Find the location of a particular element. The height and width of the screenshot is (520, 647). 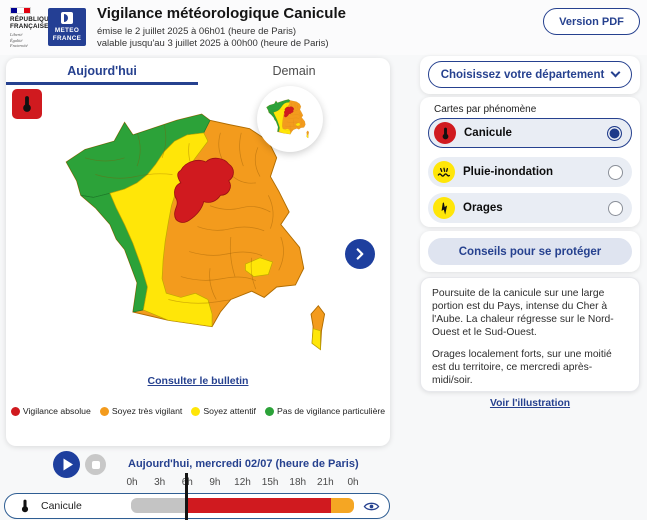

gov-logo-line1: RÉPUBLIQUE is located at coordinates (32, 19).